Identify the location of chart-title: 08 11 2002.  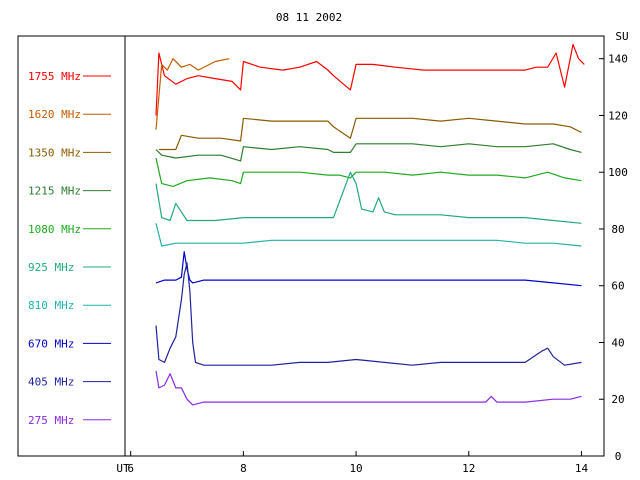
(309, 17).